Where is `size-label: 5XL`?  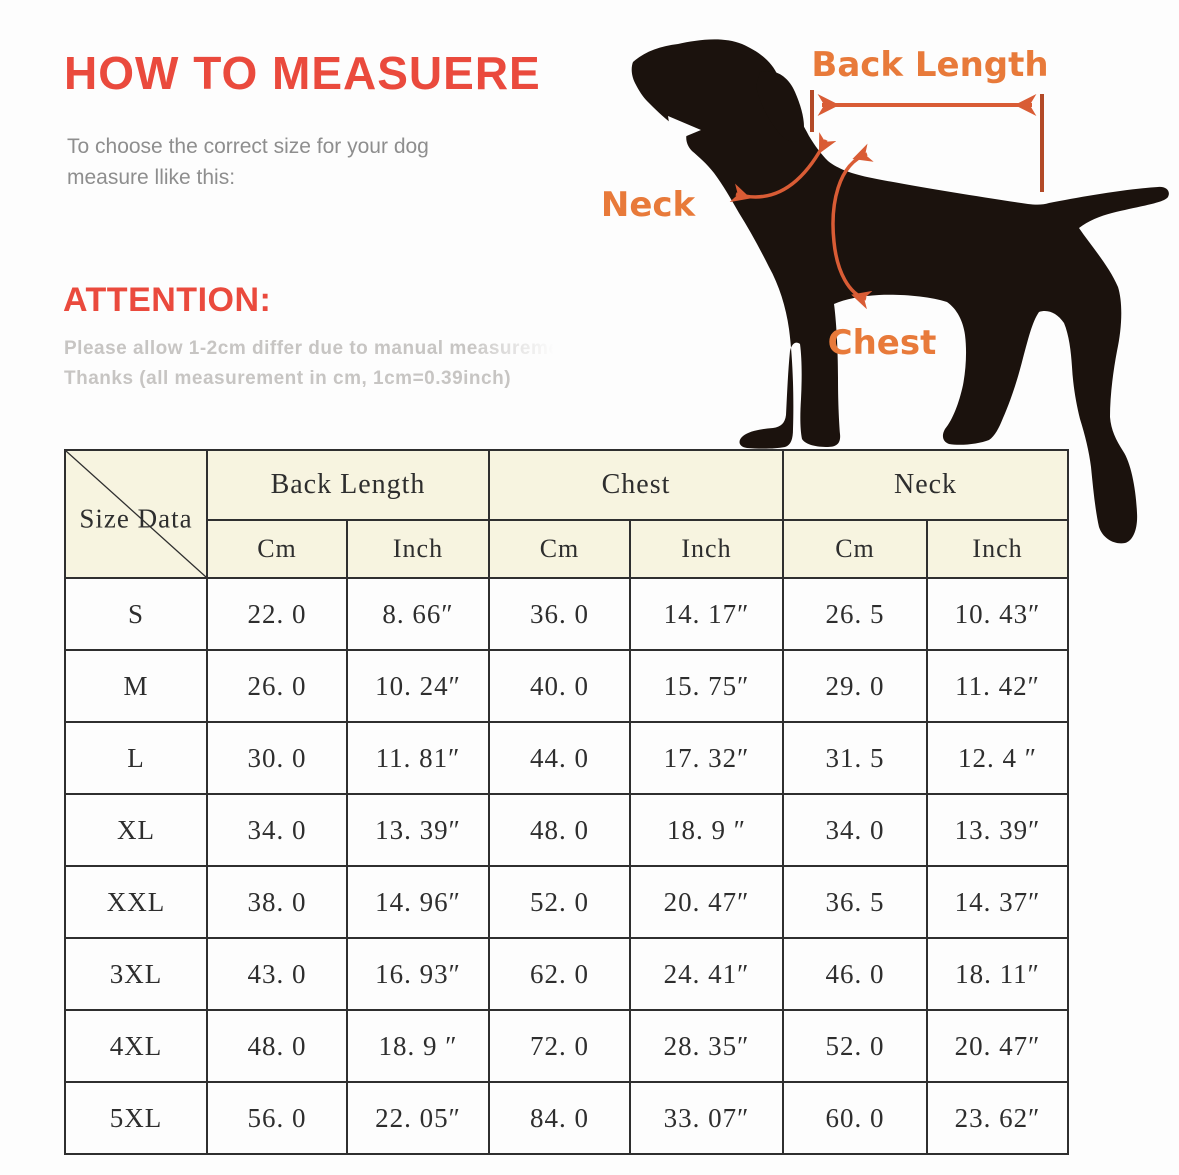
size-label: 5XL is located at coordinates (136, 1118).